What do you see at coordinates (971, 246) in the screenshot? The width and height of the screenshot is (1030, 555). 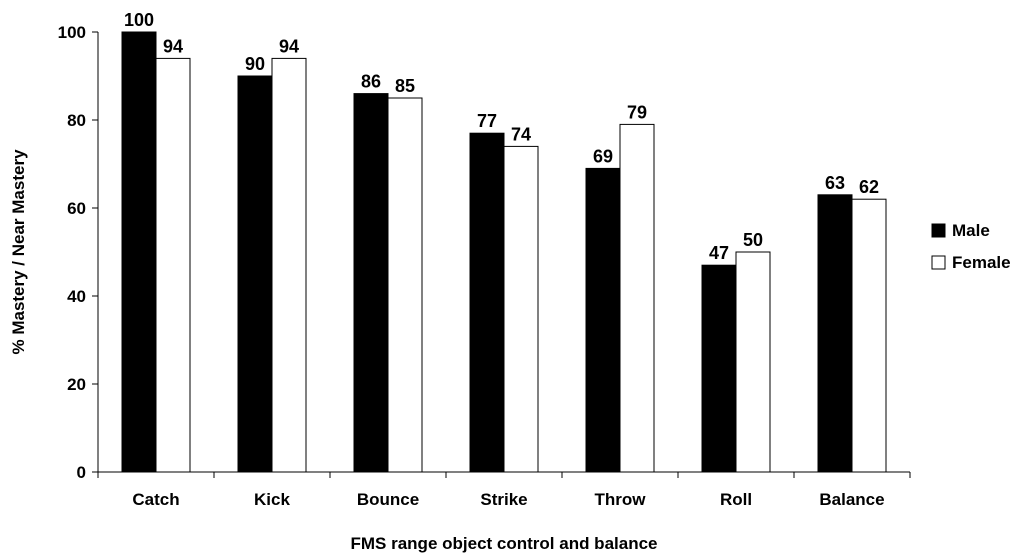 I see `legend: Male Female` at bounding box center [971, 246].